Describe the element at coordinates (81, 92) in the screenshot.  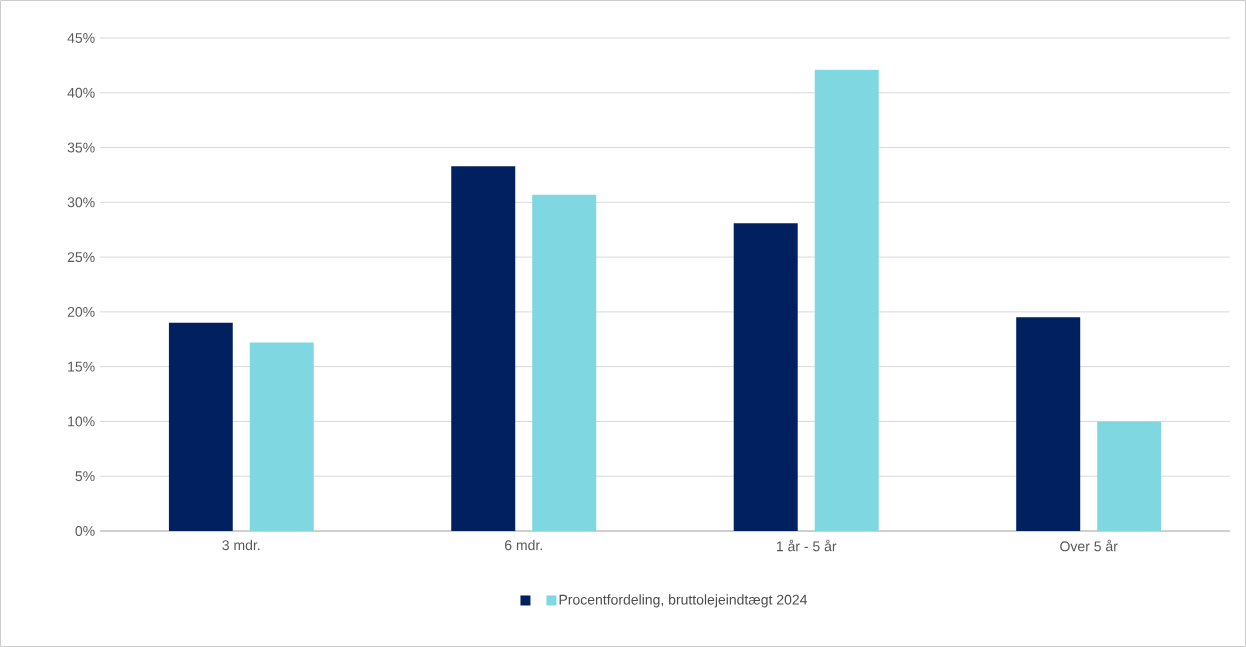
I see `y-tick-label: 40%` at that location.